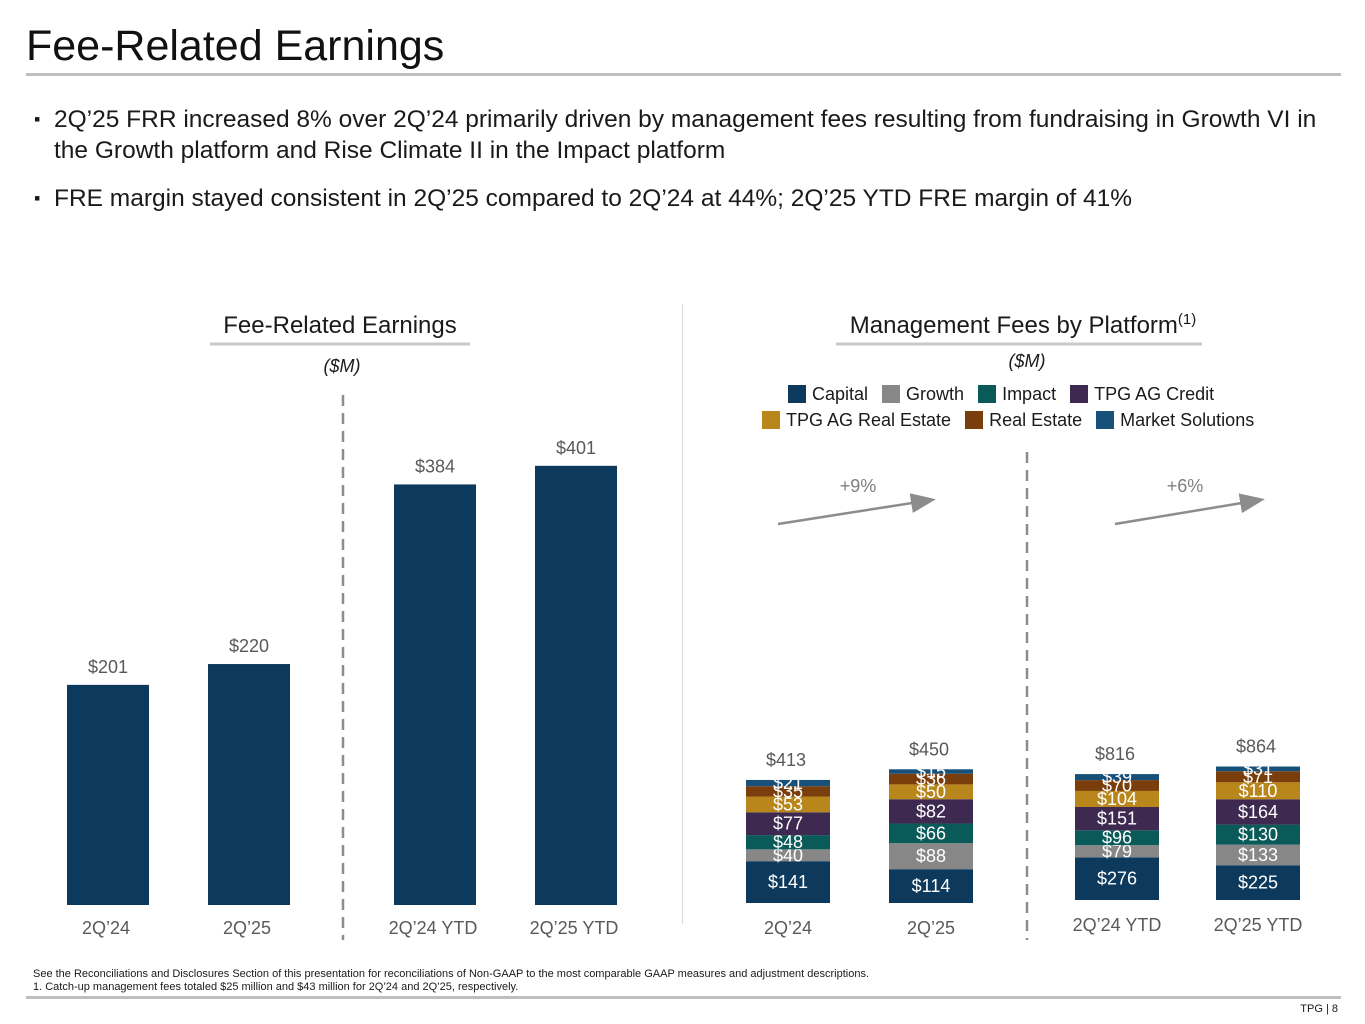  Describe the element at coordinates (1029, 393) in the screenshot. I see `legend-label: Impact` at that location.